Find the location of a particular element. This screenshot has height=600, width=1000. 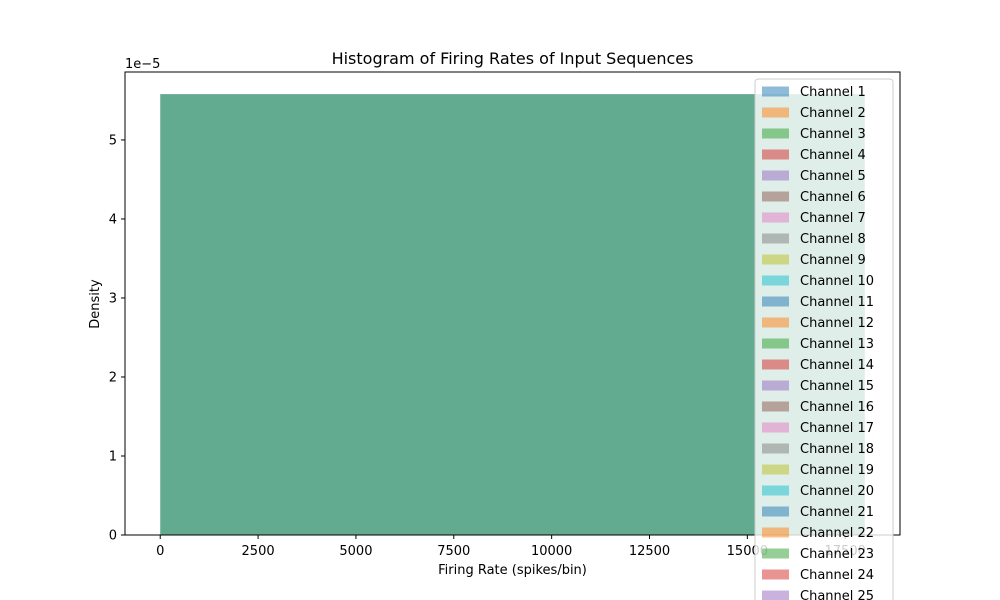

y-tick-label: 0 is located at coordinates (113, 536).